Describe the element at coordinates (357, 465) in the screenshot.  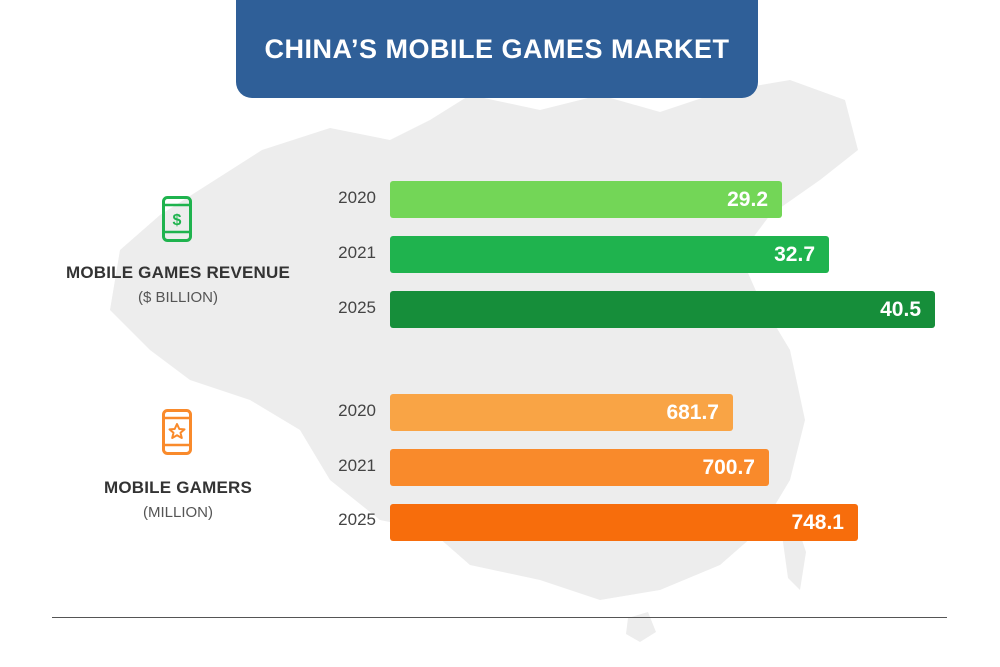
I see `year-label-gamers-2021: 2021` at that location.